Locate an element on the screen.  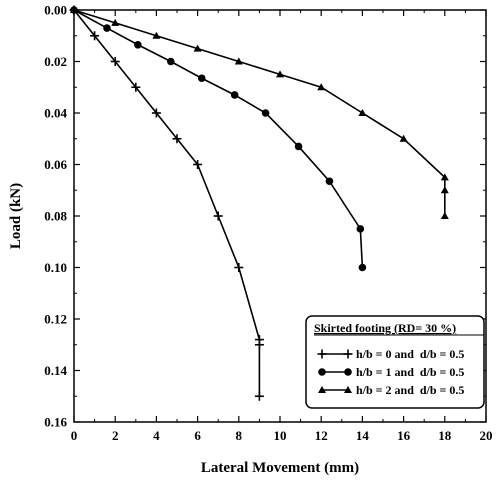
x-tick-label: 20 is located at coordinates (486, 435).